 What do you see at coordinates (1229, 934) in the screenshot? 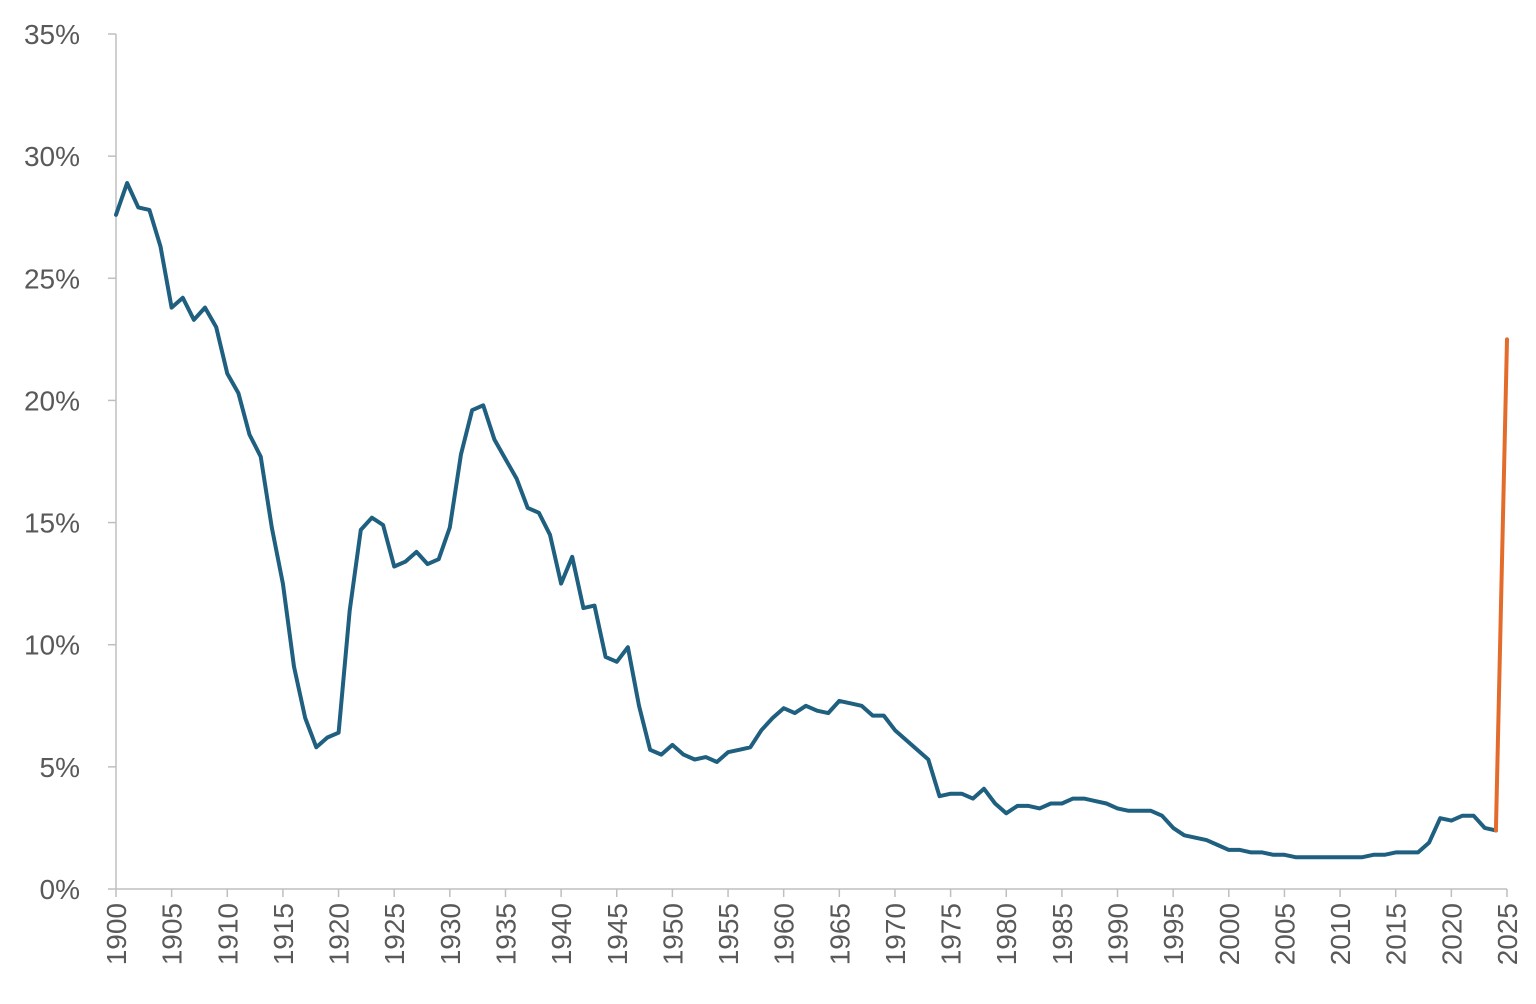
I see `x-tick-label: 2000` at bounding box center [1229, 934].